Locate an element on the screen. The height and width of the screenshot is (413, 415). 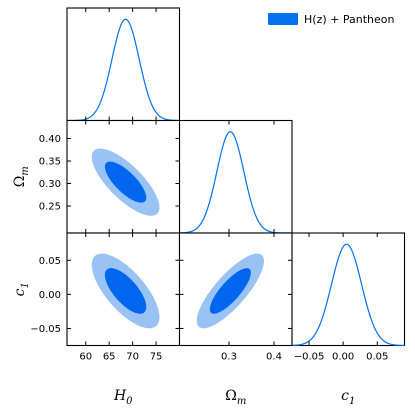
contour-68-H0-c1 is located at coordinates (125, 291).